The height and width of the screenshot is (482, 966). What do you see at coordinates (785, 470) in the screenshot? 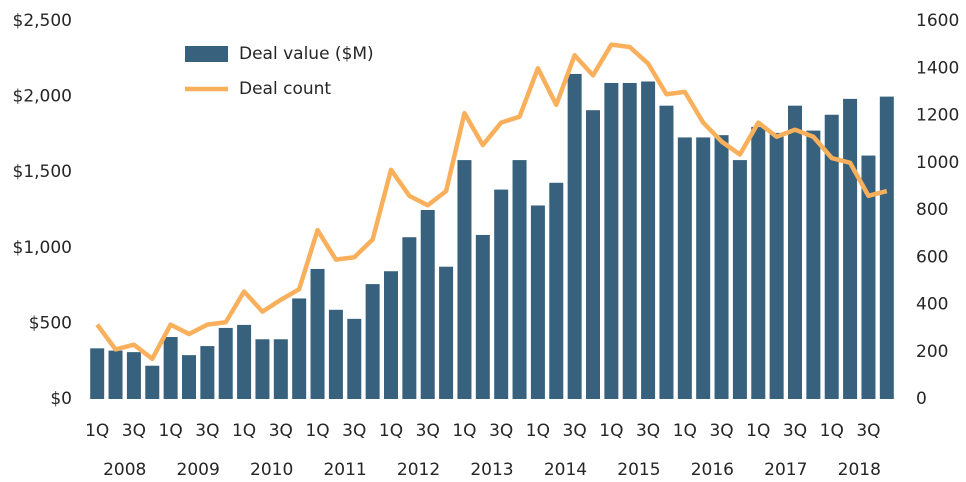
I see `year-label: 2017` at bounding box center [785, 470].